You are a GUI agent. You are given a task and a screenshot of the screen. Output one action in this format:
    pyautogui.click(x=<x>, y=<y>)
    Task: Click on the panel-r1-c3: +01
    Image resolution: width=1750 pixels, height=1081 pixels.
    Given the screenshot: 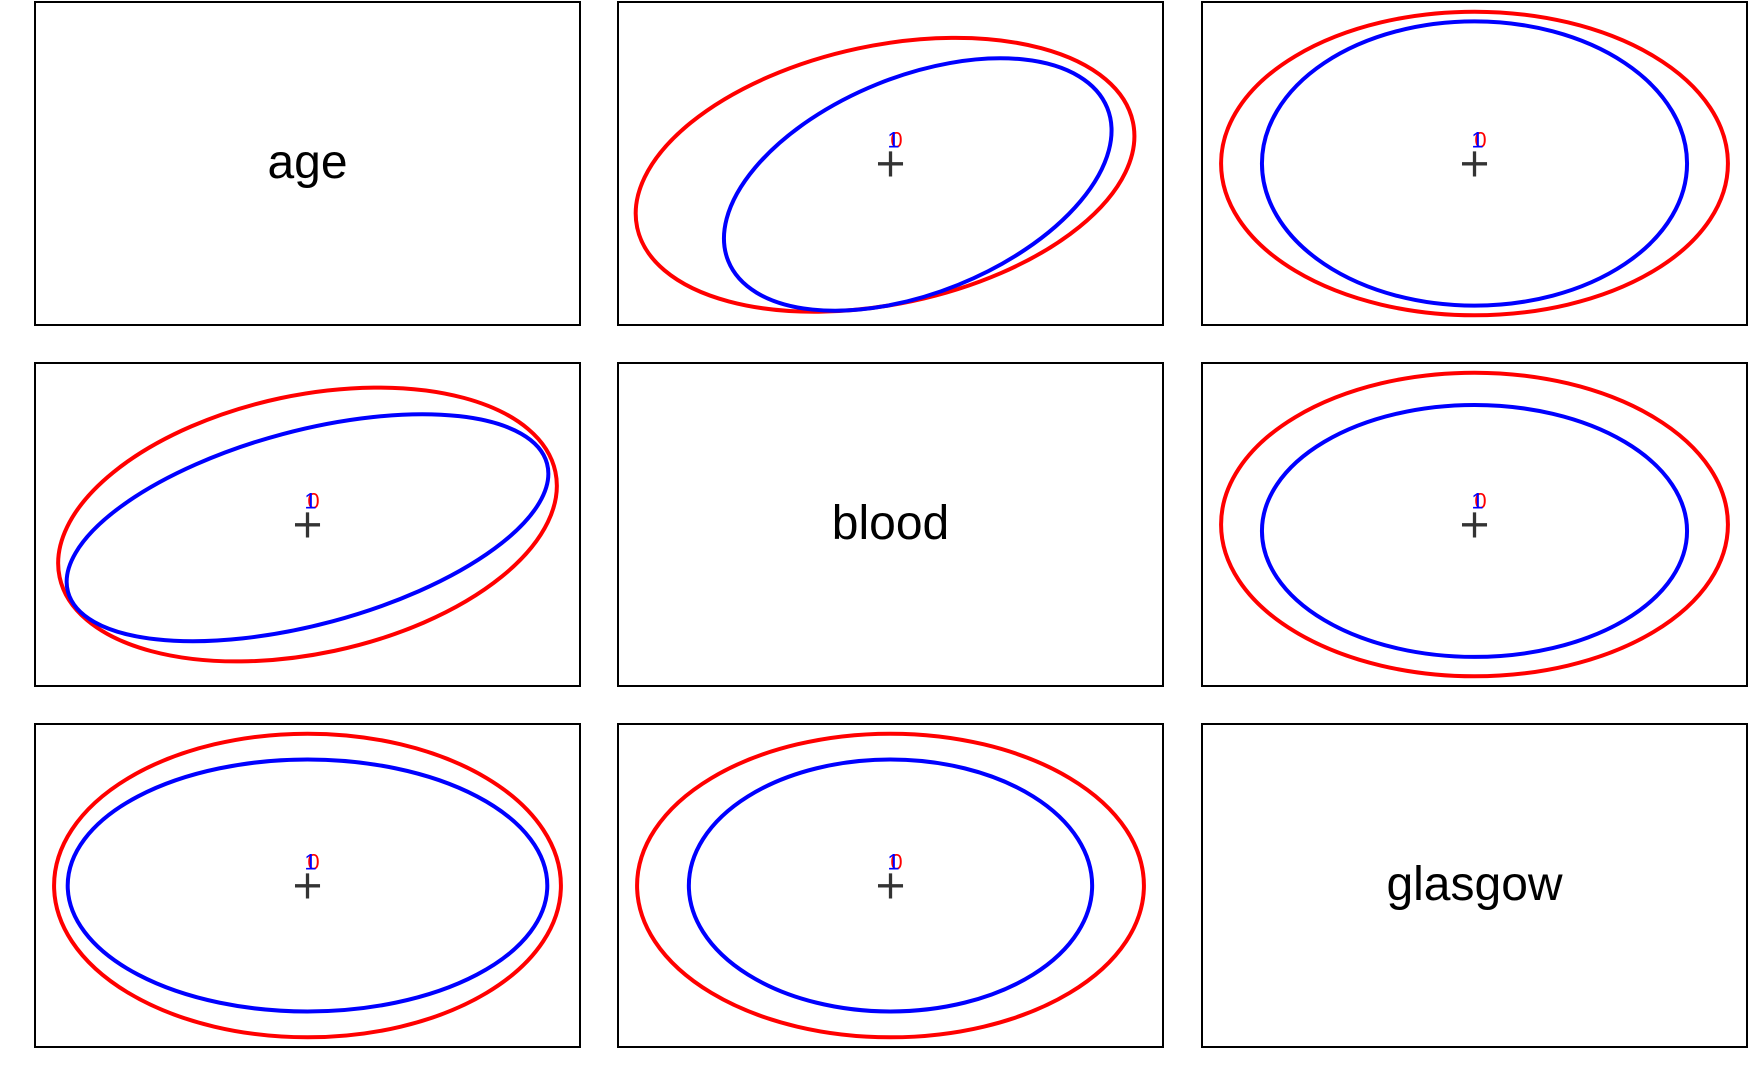 What is the action you would take?
    pyautogui.click(x=1474, y=163)
    